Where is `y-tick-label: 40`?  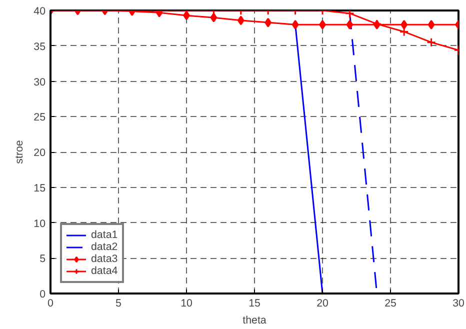 y-tick-label: 40 is located at coordinates (40, 12).